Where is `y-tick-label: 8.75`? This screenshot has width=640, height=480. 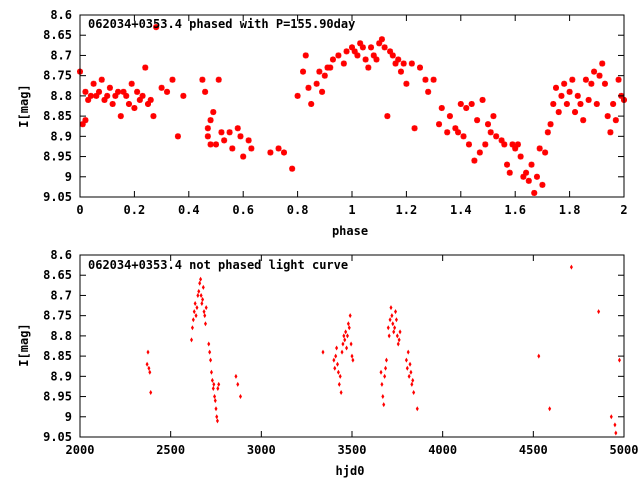 y-tick-label: 8.75 is located at coordinates (57, 316).